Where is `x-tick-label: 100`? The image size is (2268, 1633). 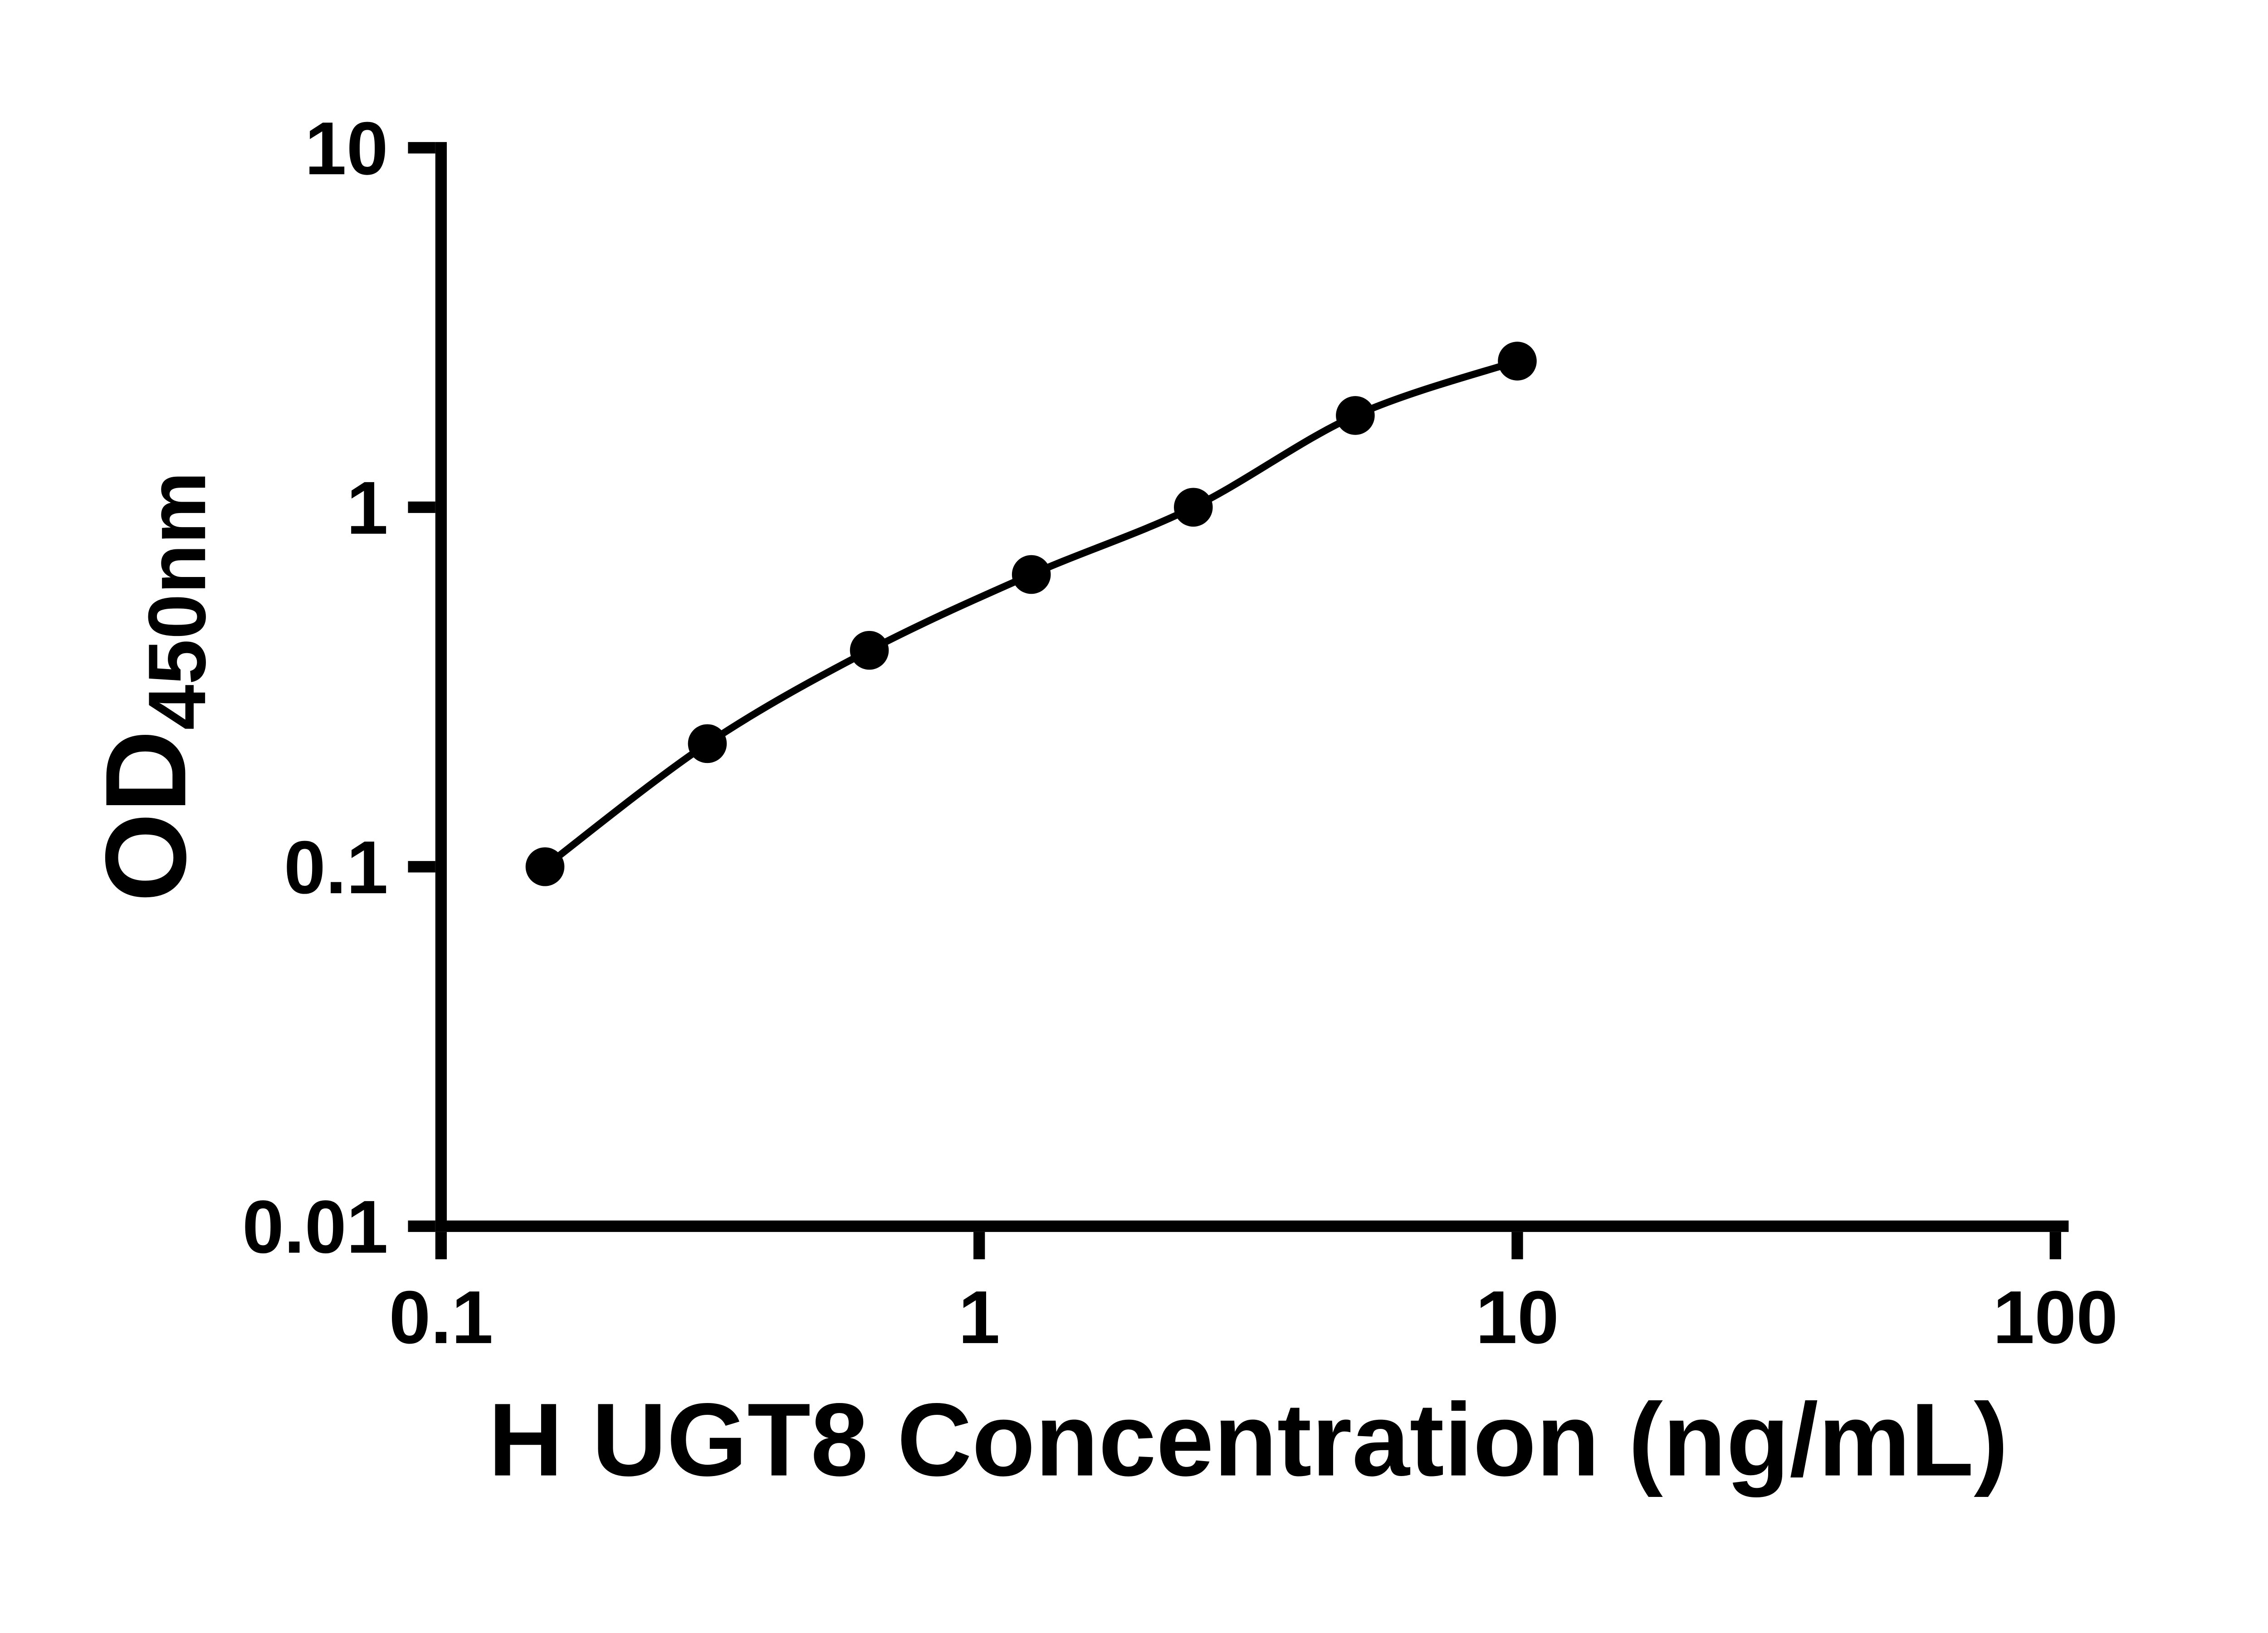
x-tick-label: 100 is located at coordinates (2056, 1317).